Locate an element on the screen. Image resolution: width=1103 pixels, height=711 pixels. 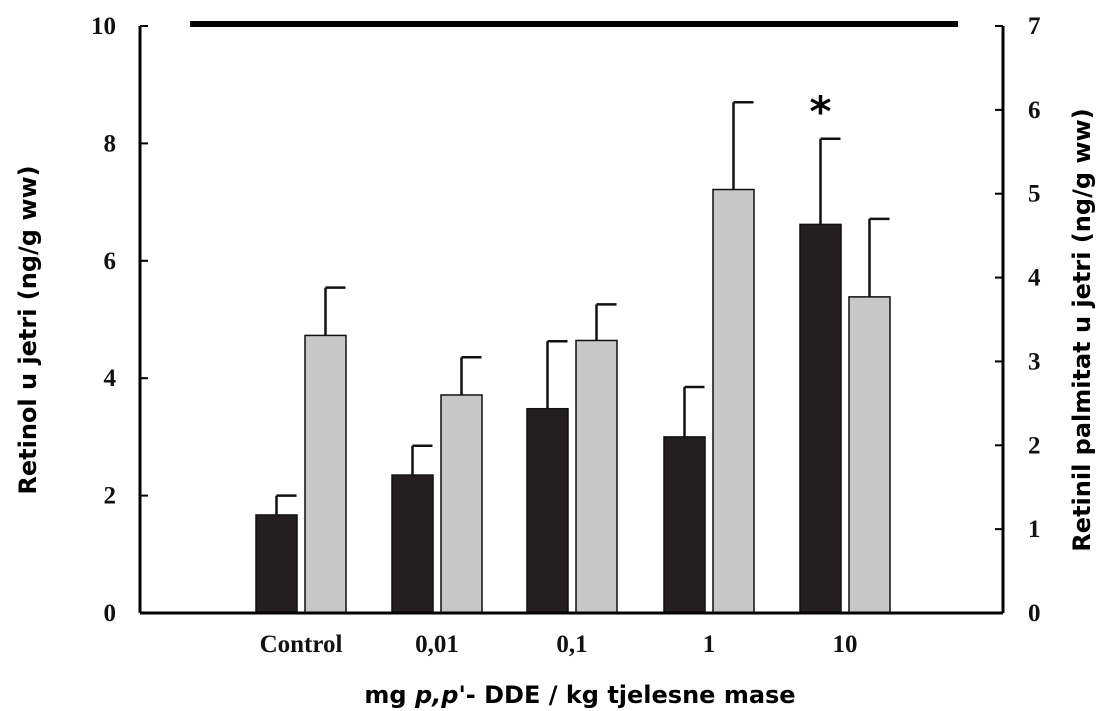
x-tick-label: 1 is located at coordinates (709, 644).